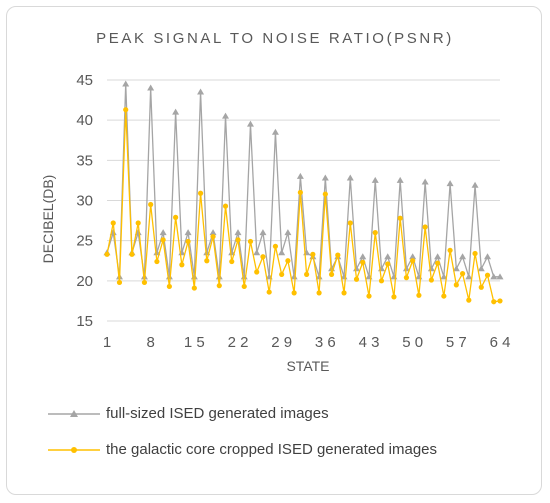  Describe the element at coordinates (281, 342) in the screenshot. I see `x-tick-label: 2 9` at that location.